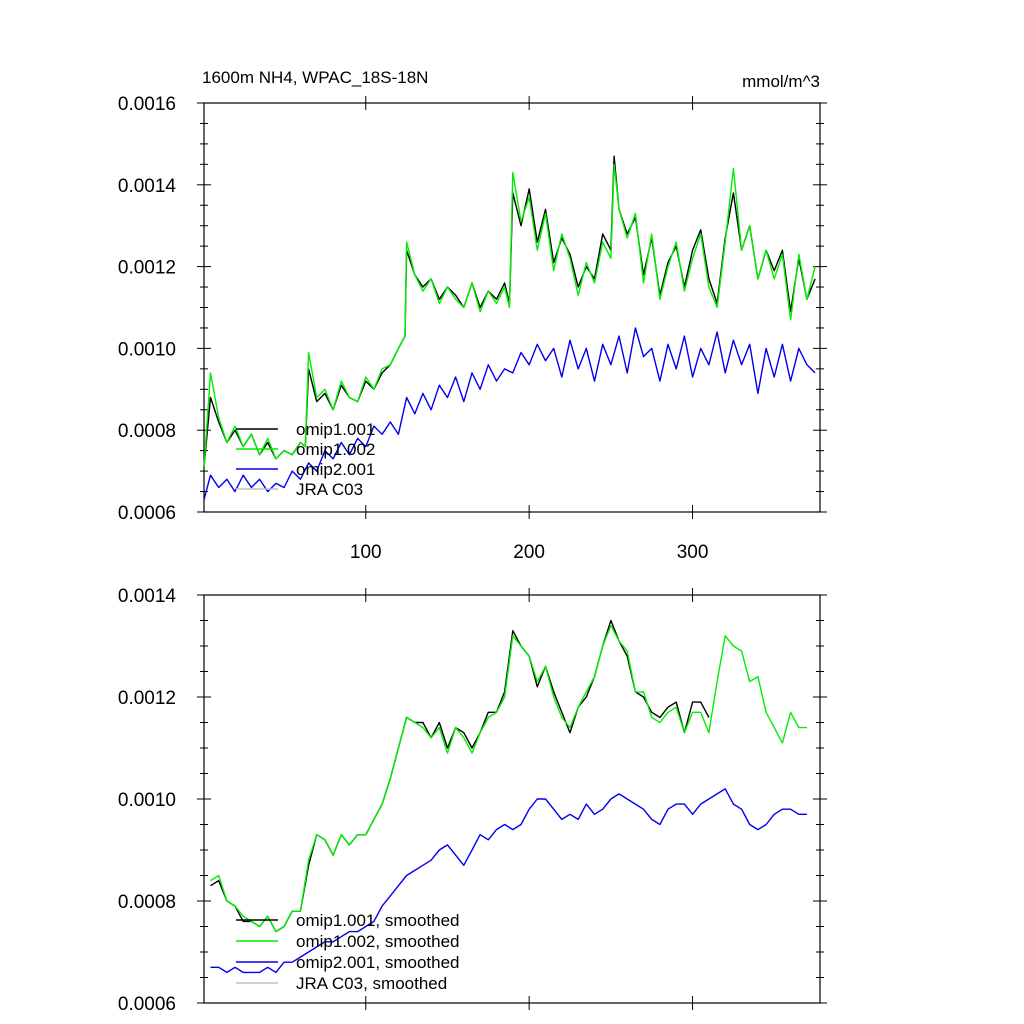 This screenshot has height=1024, width=1024. Describe the element at coordinates (371, 983) in the screenshot. I see `legend-label: JRA C03, smoothed` at that location.